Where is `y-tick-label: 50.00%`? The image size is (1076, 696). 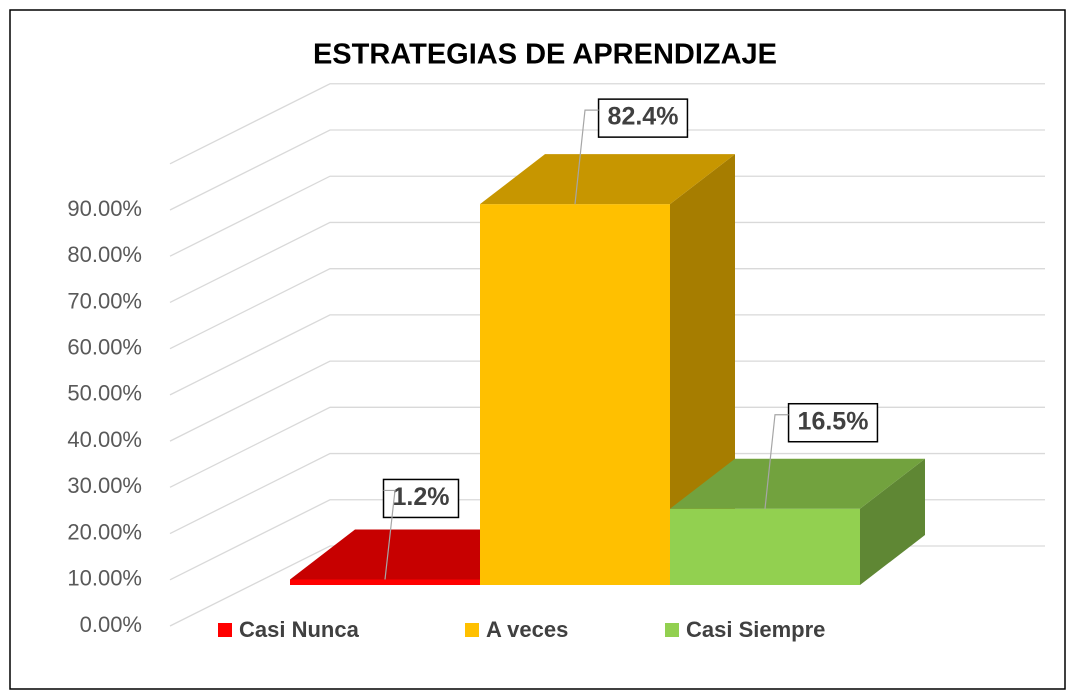 y-tick-label: 50.00% is located at coordinates (104, 393).